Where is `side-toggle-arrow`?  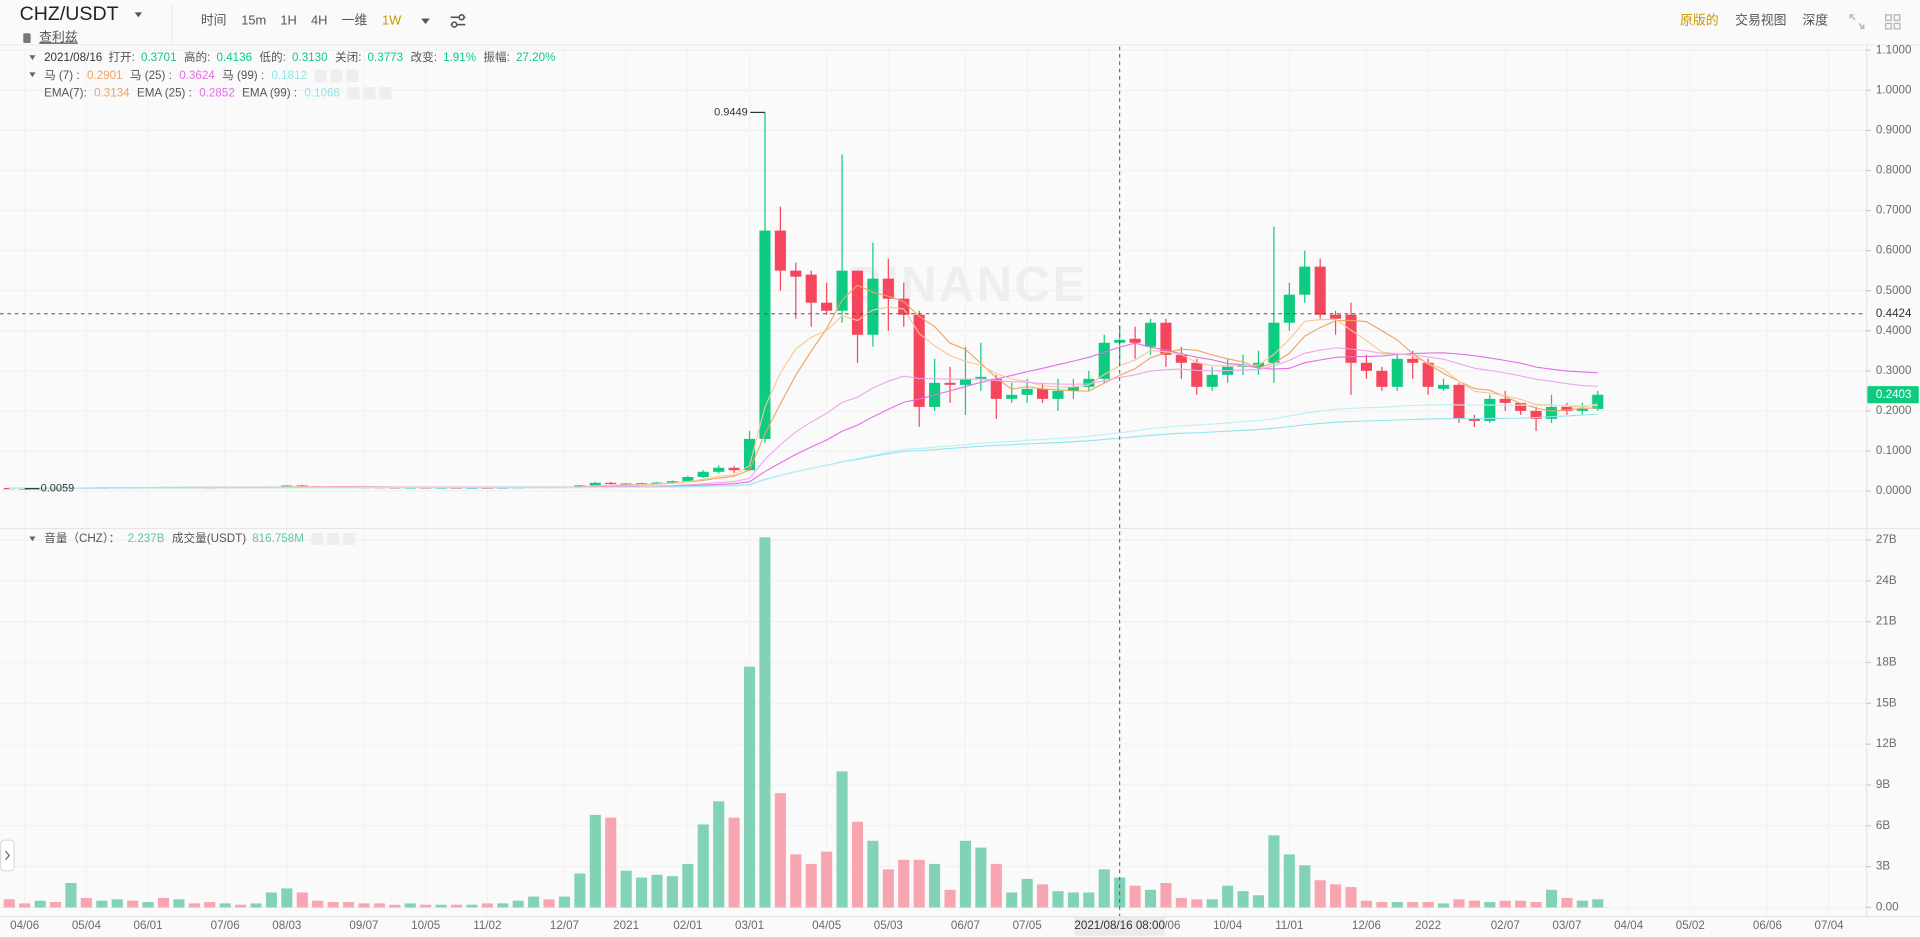 side-toggle-arrow is located at coordinates (7, 855).